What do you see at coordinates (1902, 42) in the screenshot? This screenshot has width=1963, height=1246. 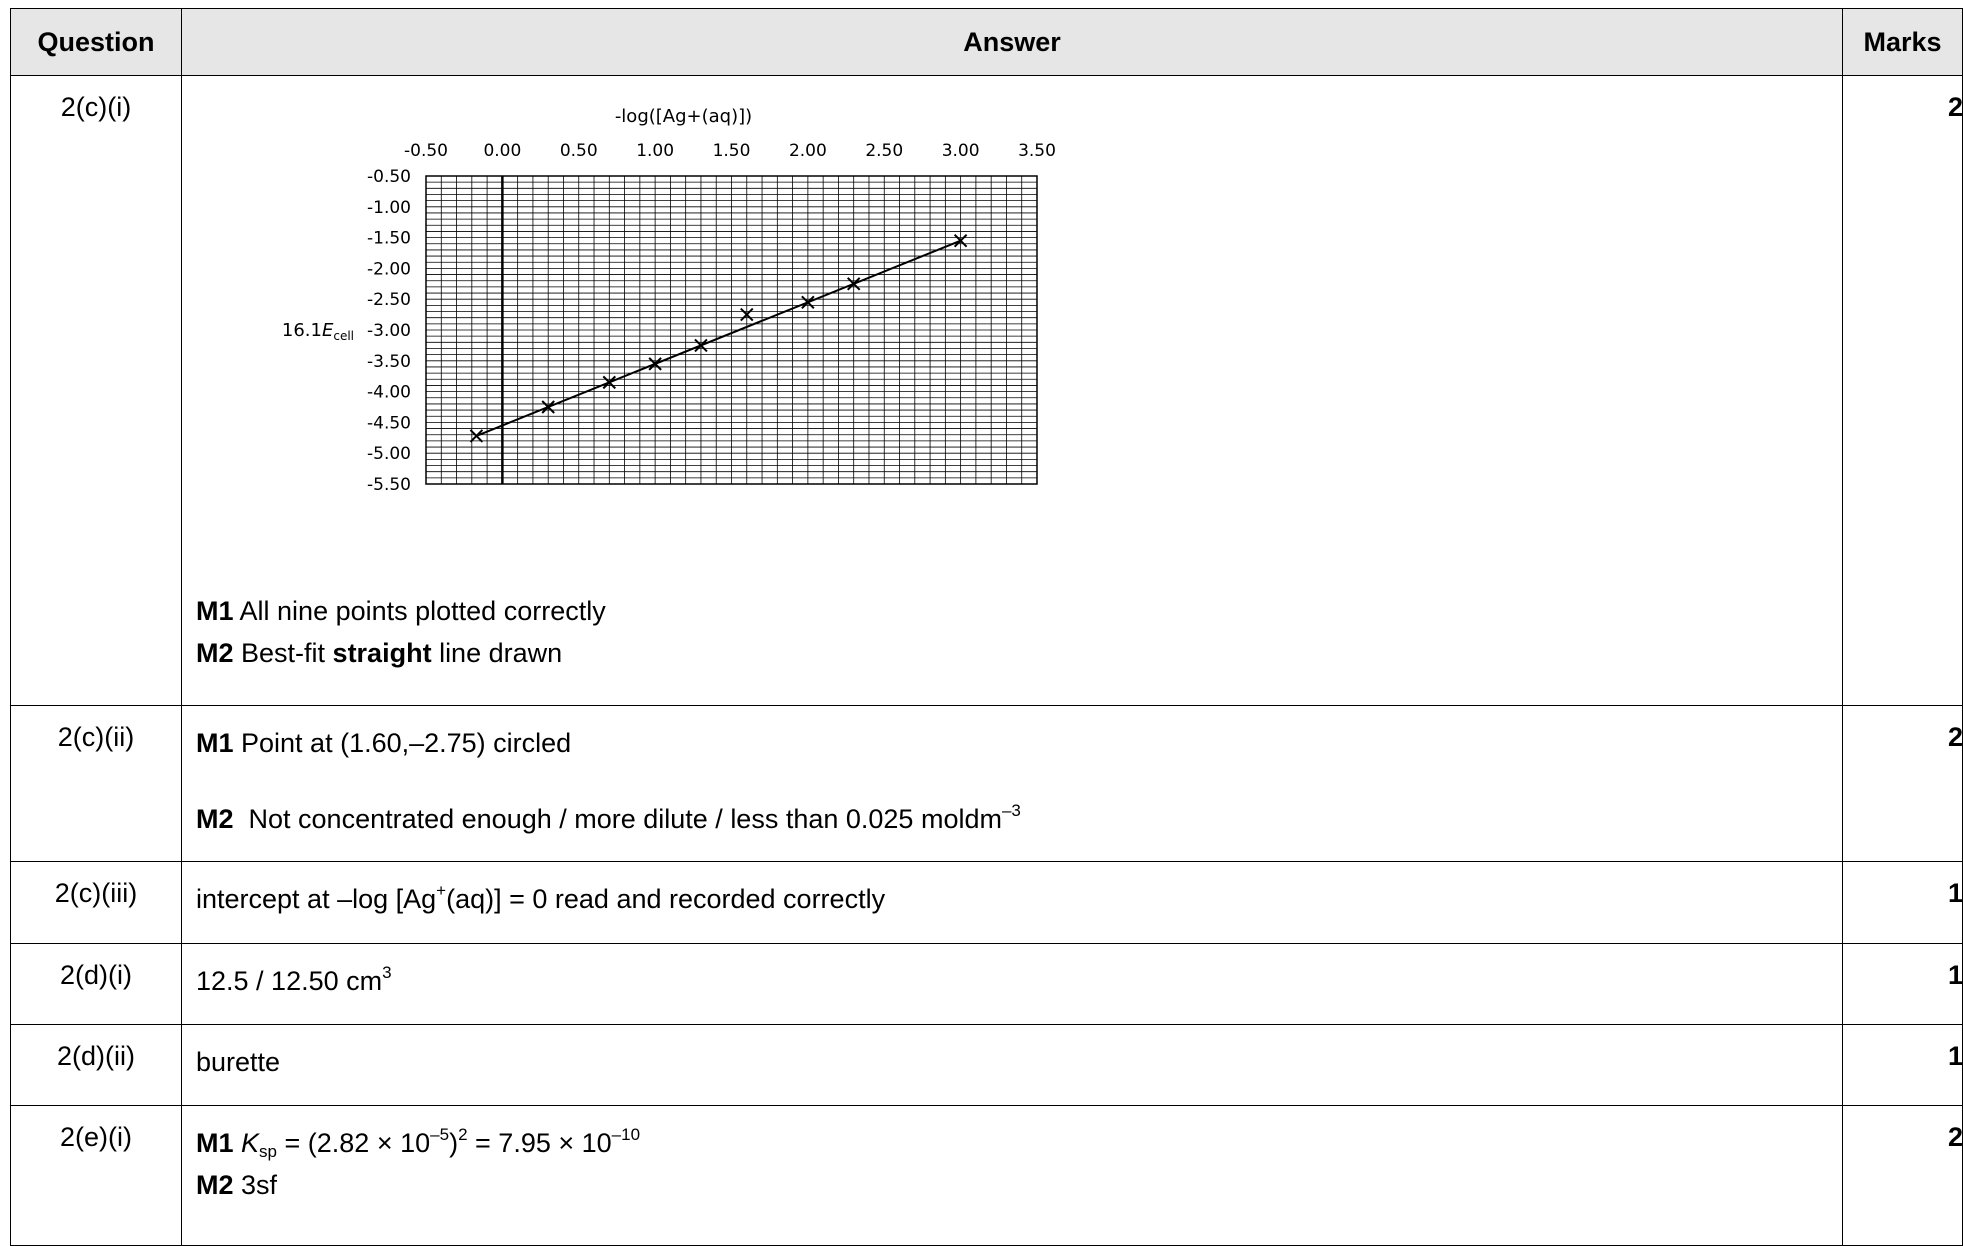 I see `header-marks: Marks` at bounding box center [1902, 42].